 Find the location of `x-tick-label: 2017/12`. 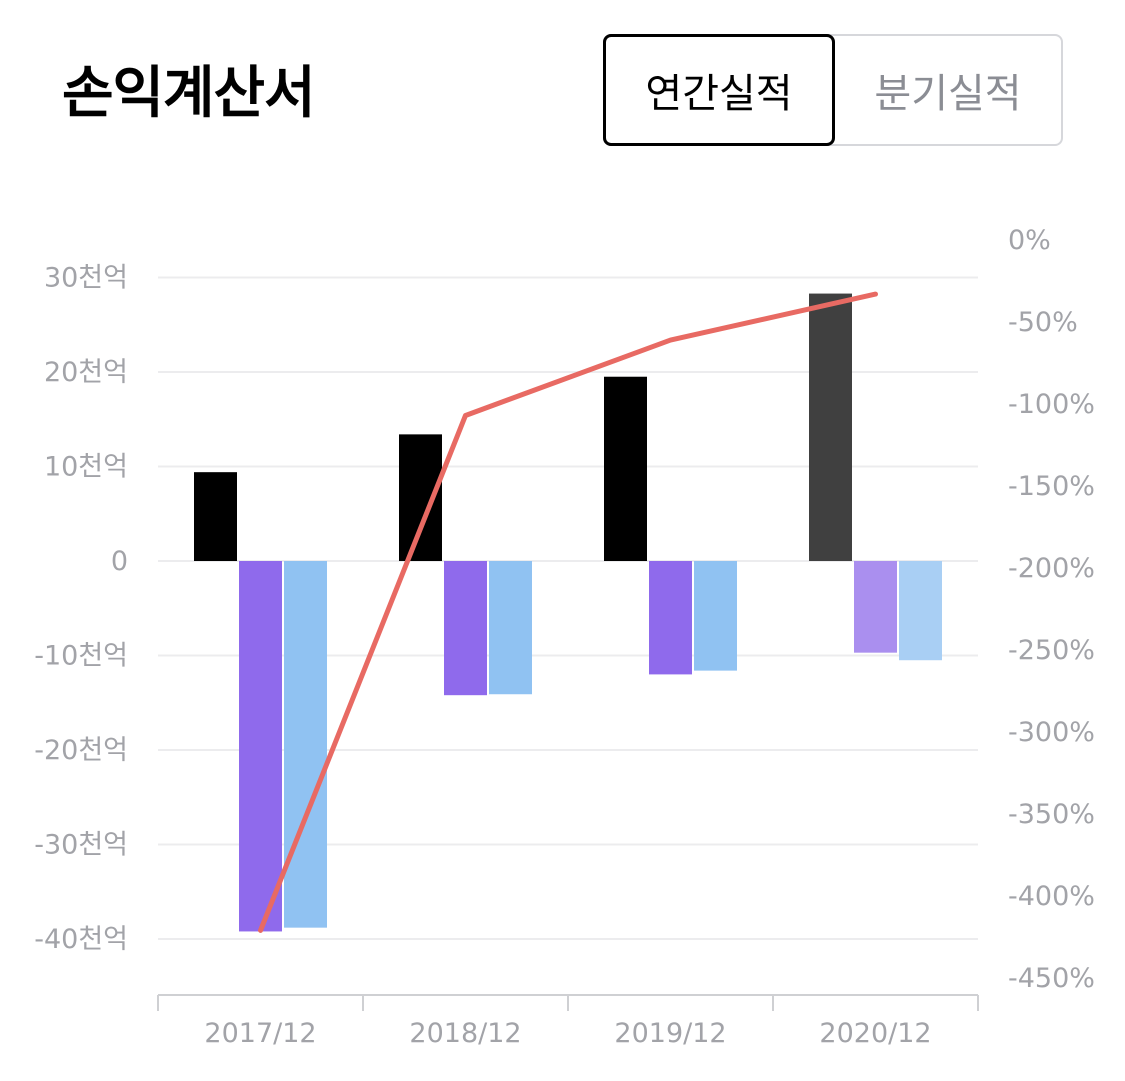

x-tick-label: 2017/12 is located at coordinates (260, 1033).